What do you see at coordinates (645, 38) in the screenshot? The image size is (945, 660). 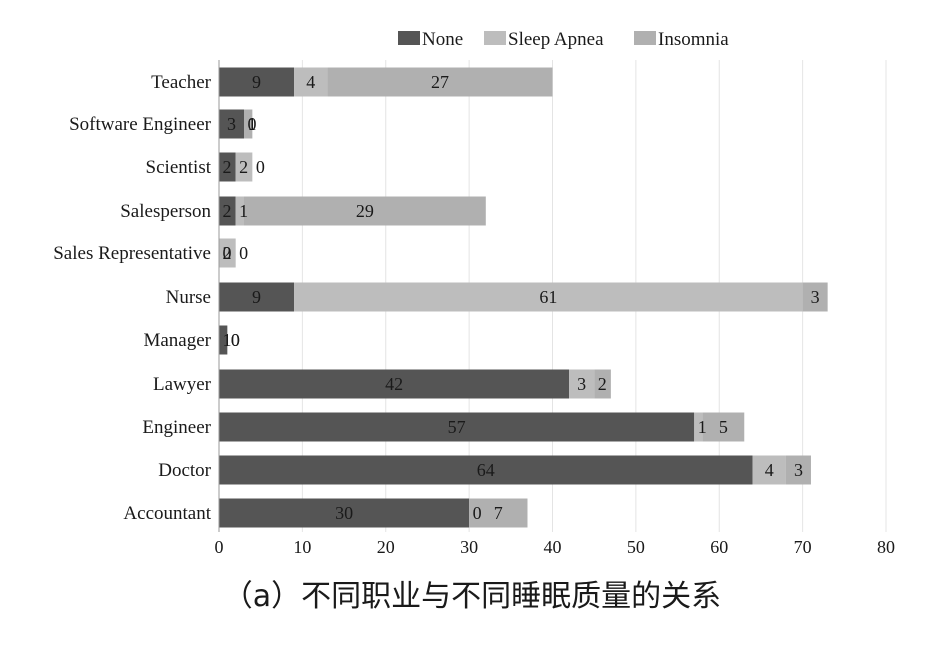 I see `legend-swatch-insomnia` at bounding box center [645, 38].